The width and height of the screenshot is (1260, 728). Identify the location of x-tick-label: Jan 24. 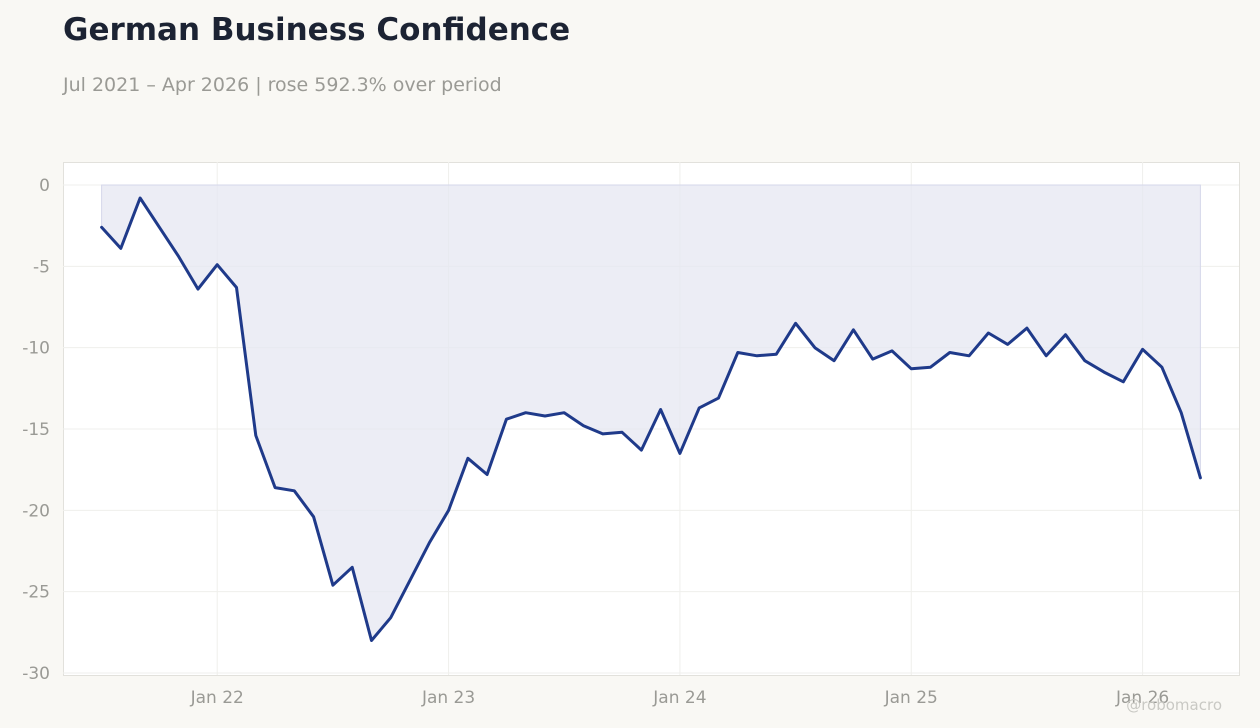
(679, 698).